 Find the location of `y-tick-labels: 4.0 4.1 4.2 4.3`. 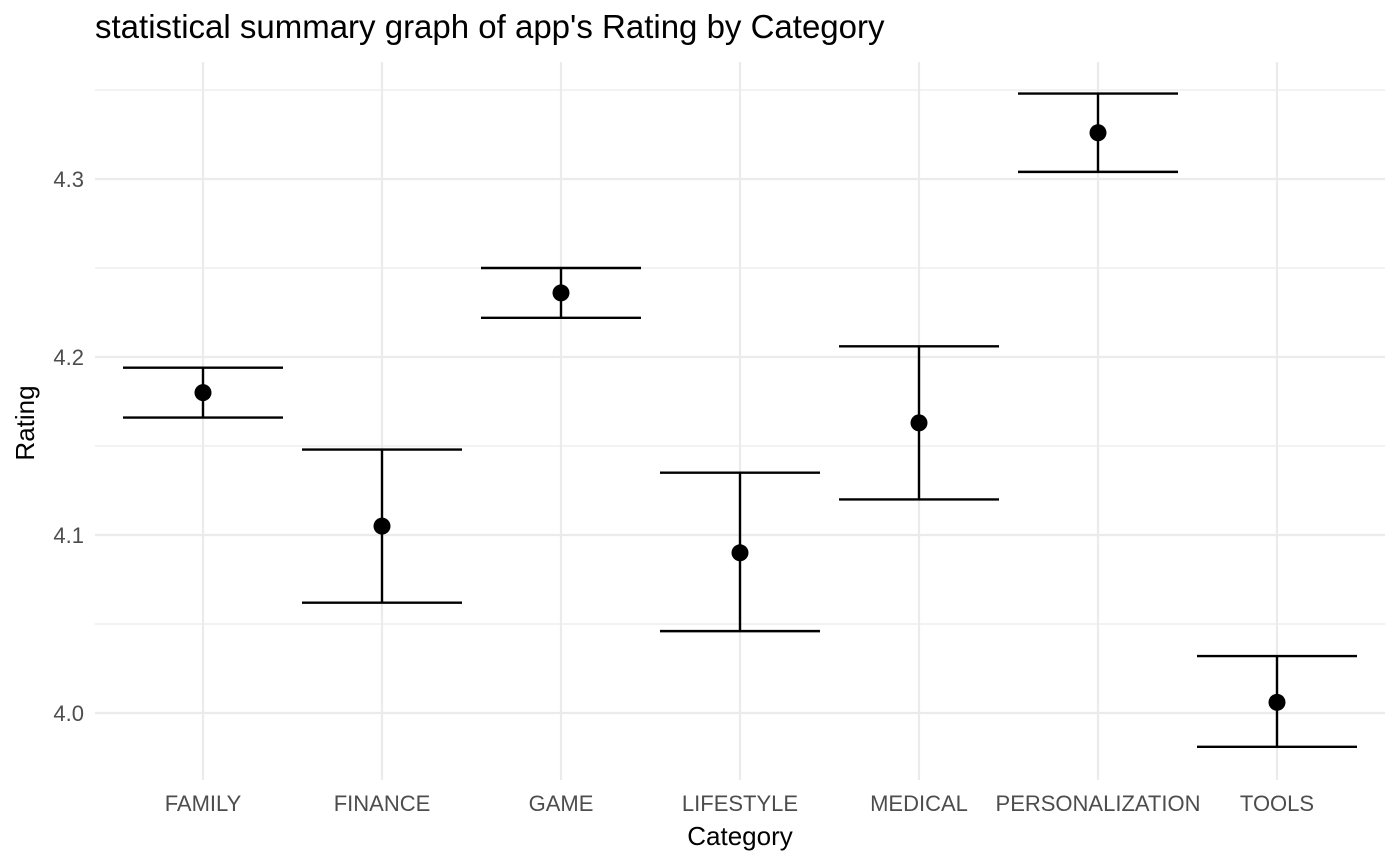

y-tick-labels: 4.0 4.1 4.2 4.3 is located at coordinates (68, 446).